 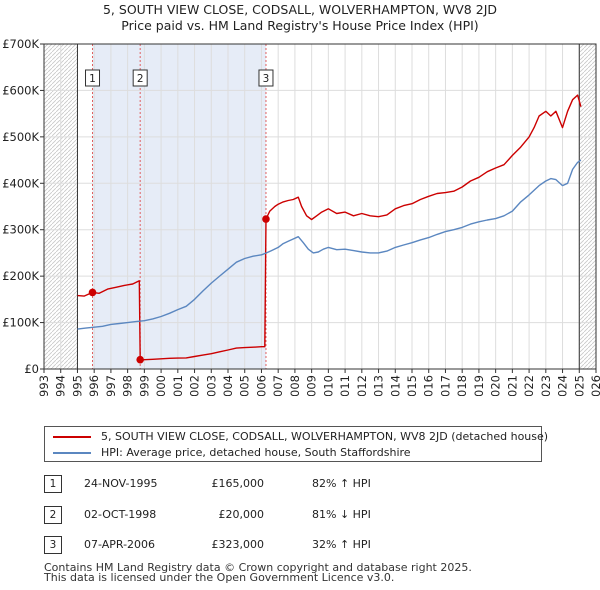 I want to click on transaction-price: £323,000, so click(x=238, y=544).